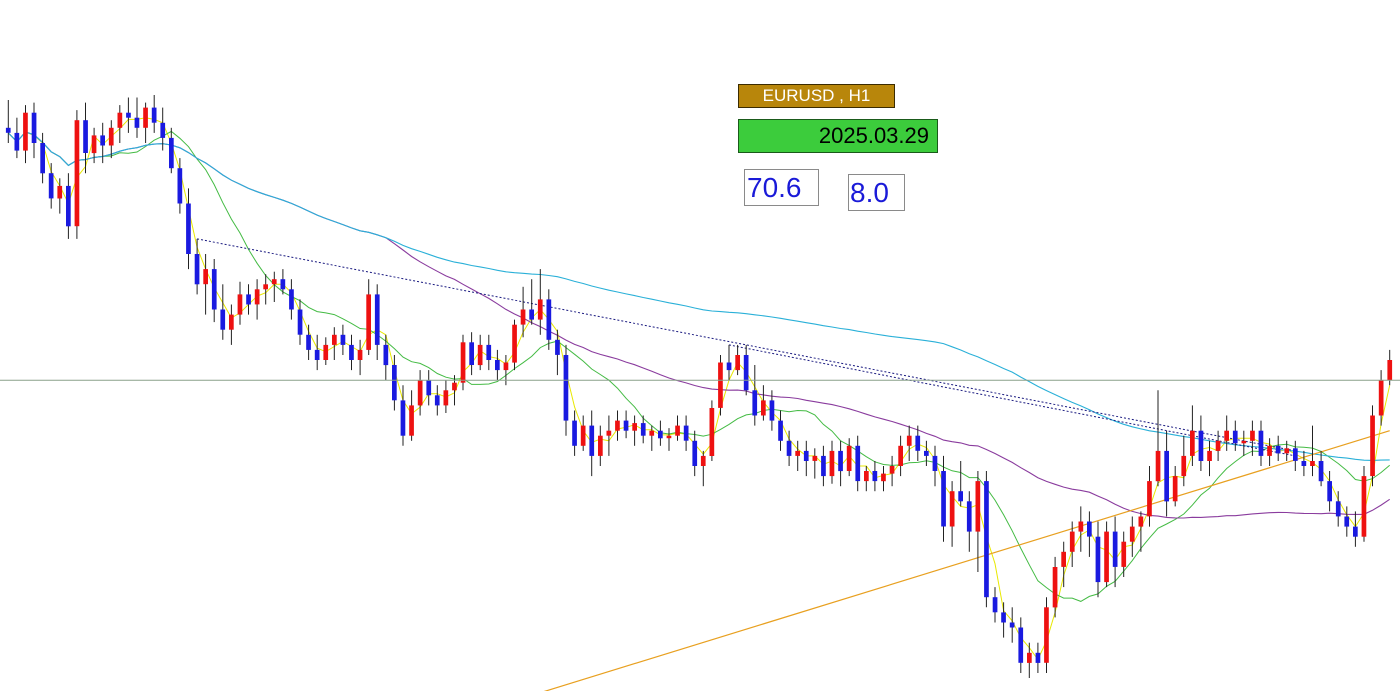  I want to click on indicator-value-box-1: 70.6, so click(781, 187).